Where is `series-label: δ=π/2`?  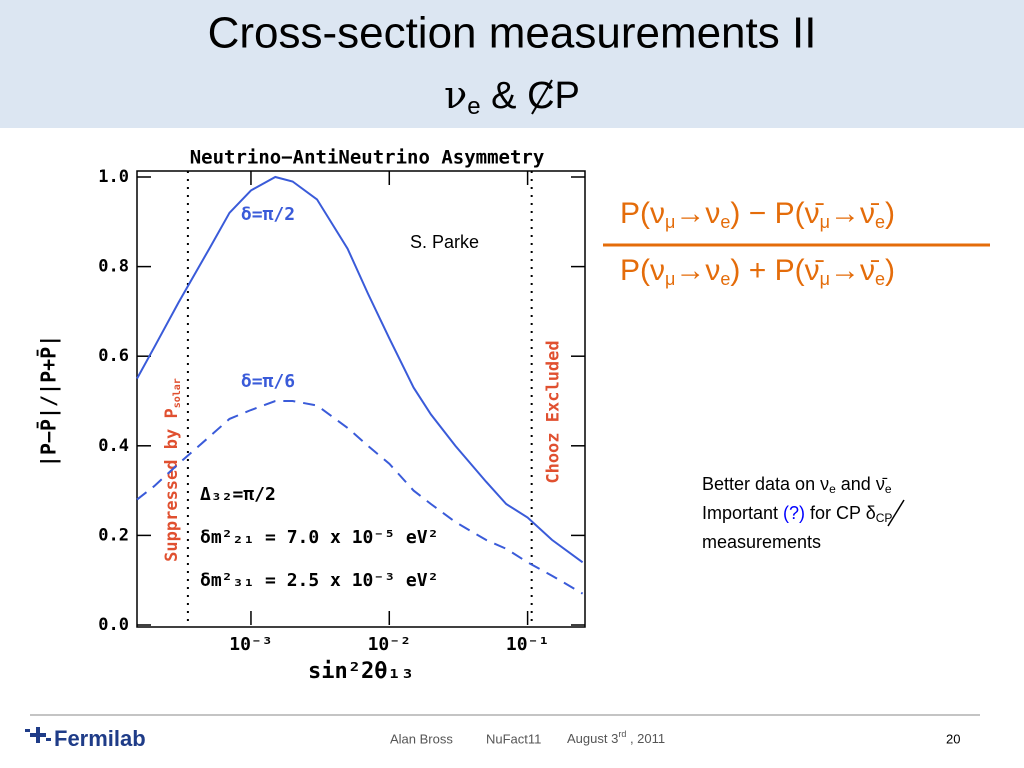 series-label: δ=π/2 is located at coordinates (268, 214).